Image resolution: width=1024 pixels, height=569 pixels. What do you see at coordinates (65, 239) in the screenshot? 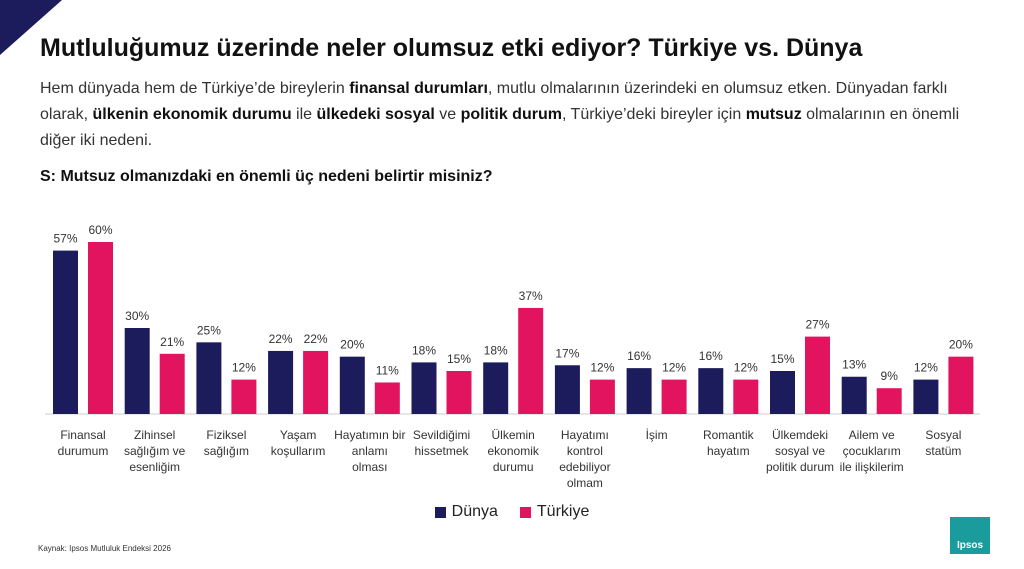
I see `value-label: 57%` at bounding box center [65, 239].